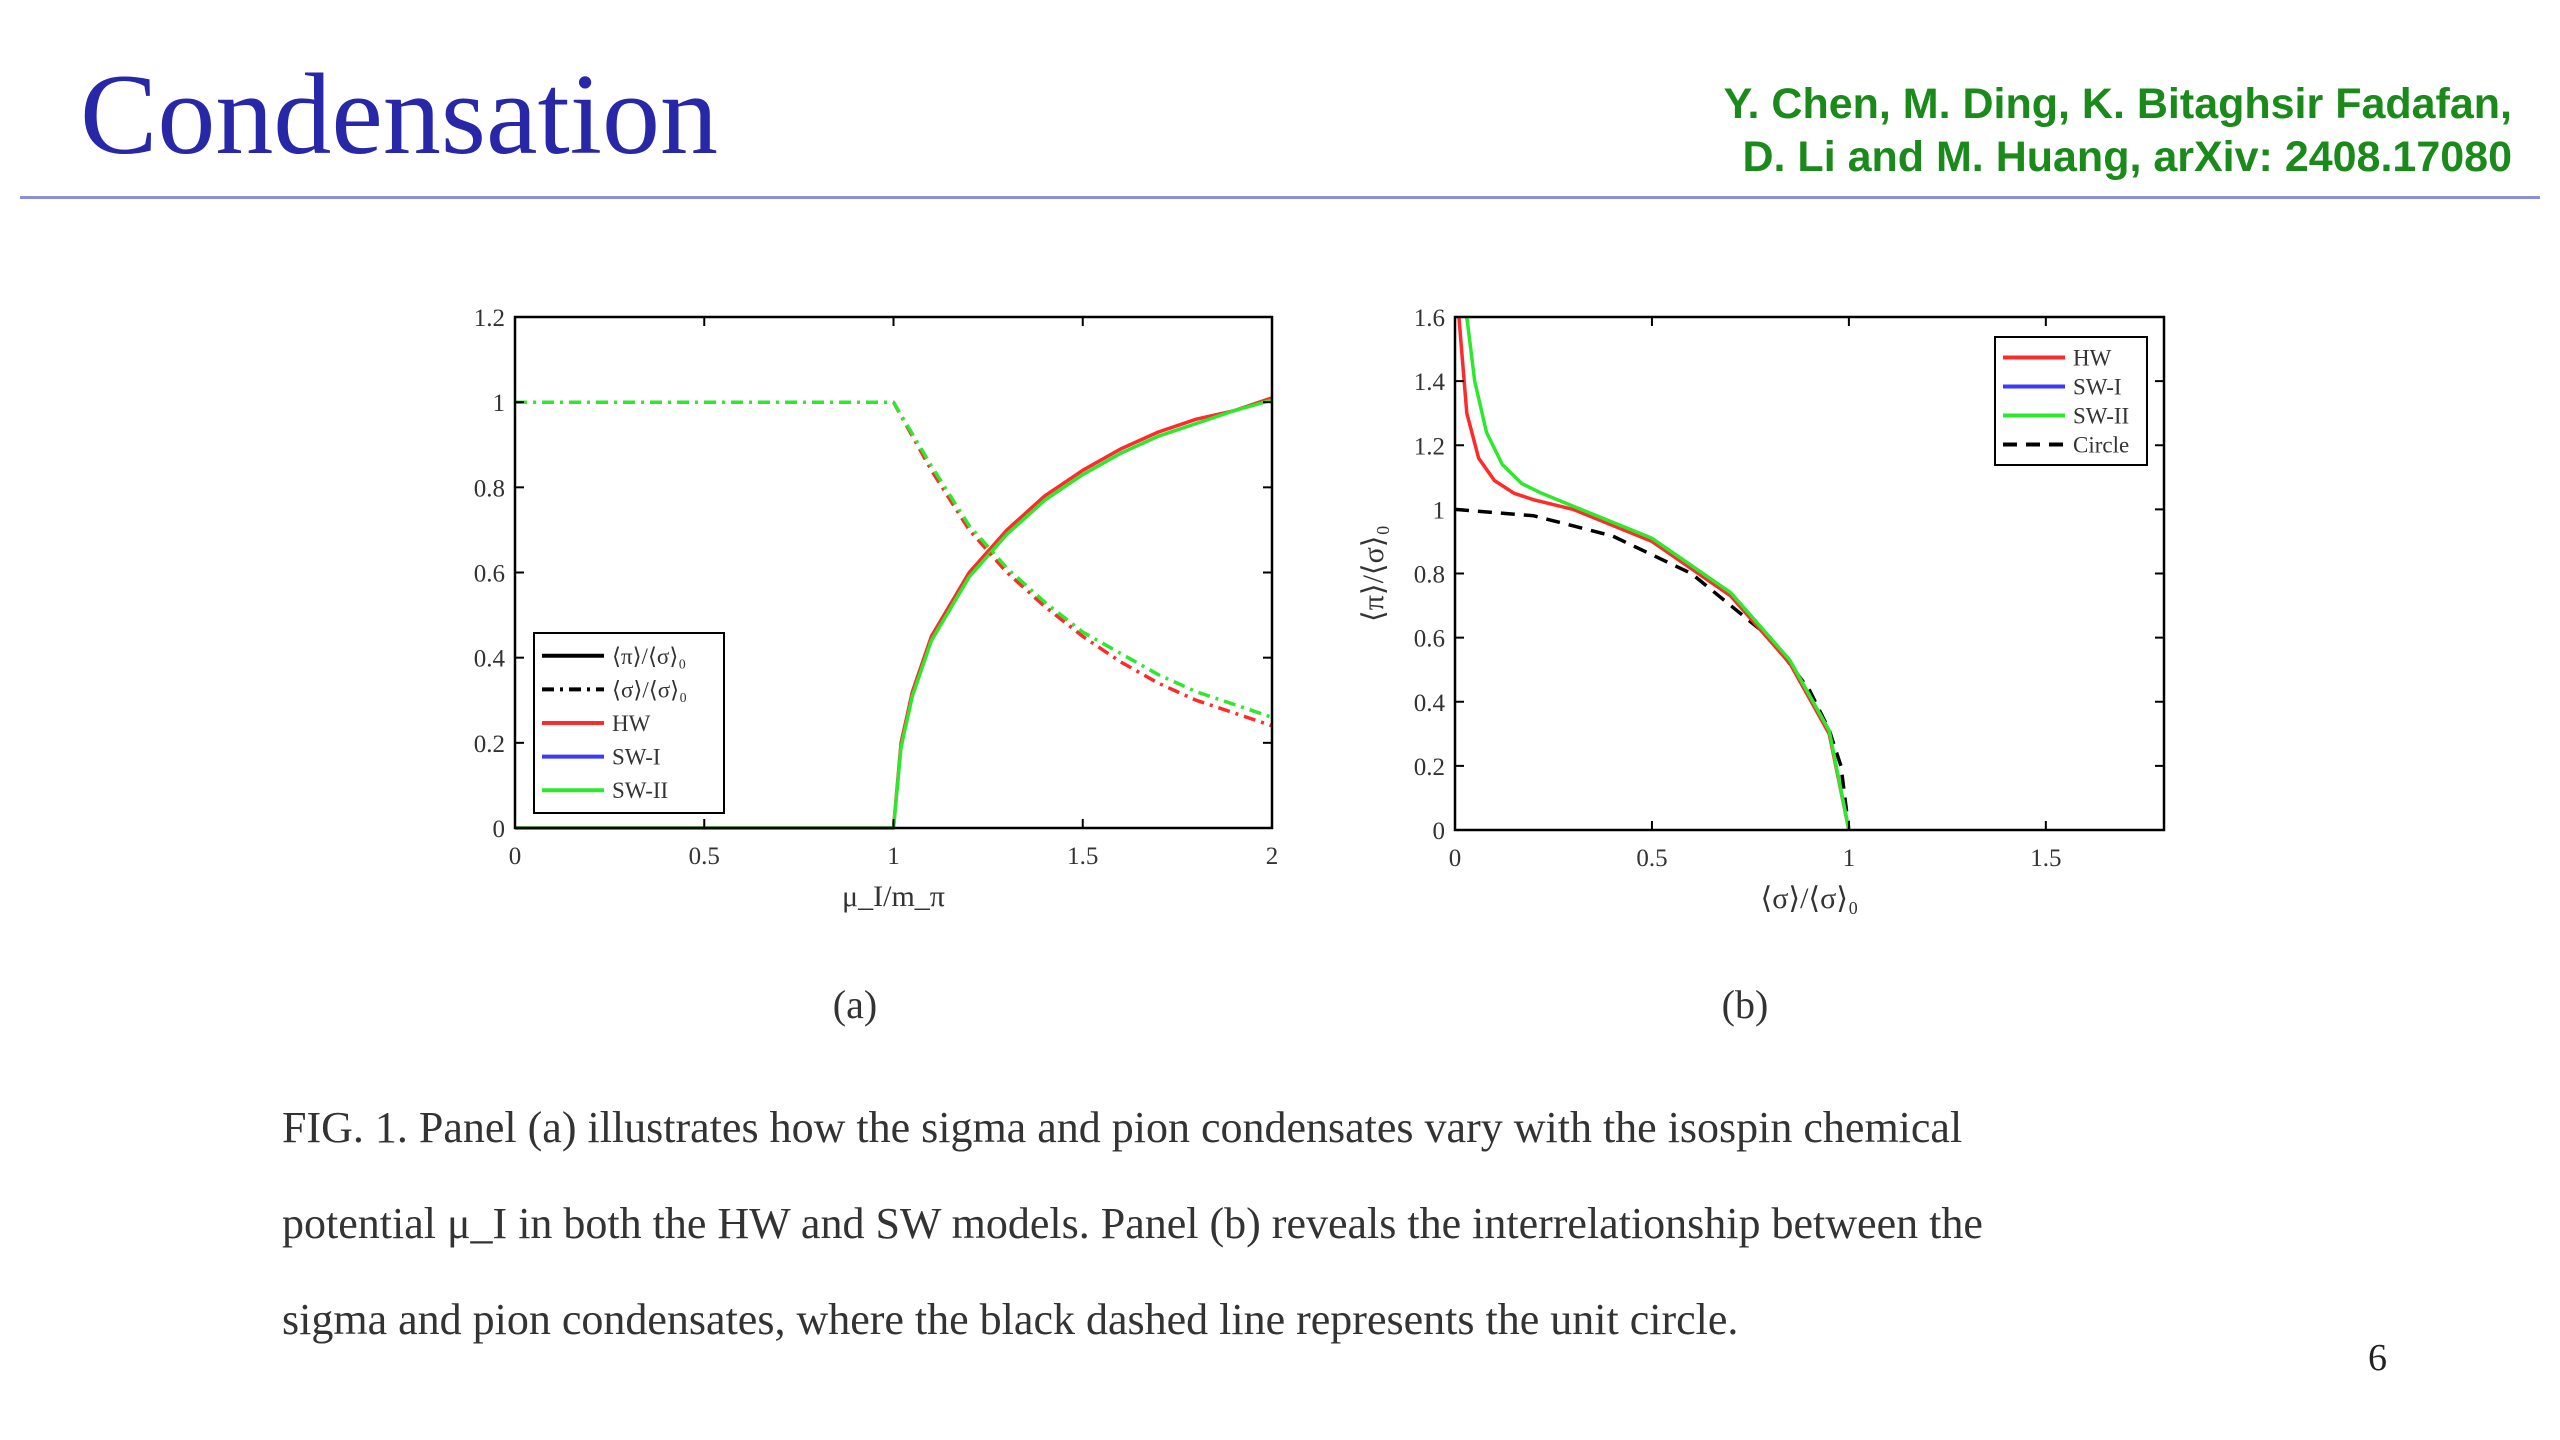 The height and width of the screenshot is (1440, 2560). What do you see at coordinates (2127, 157) in the screenshot?
I see `author-line-2: D. Li and M. Huang, arXiv: 2408.17080` at bounding box center [2127, 157].